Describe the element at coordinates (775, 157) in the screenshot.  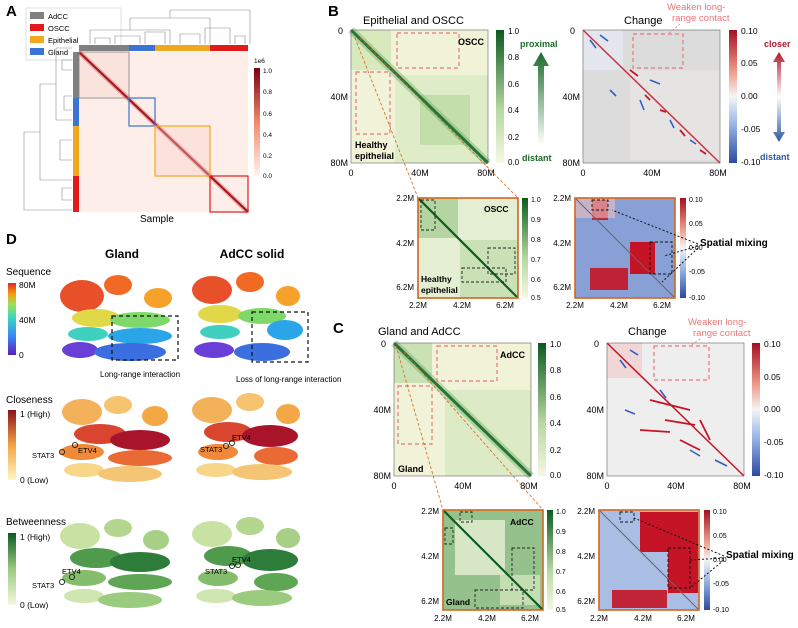
I see `label-distant-right: distant` at that location.